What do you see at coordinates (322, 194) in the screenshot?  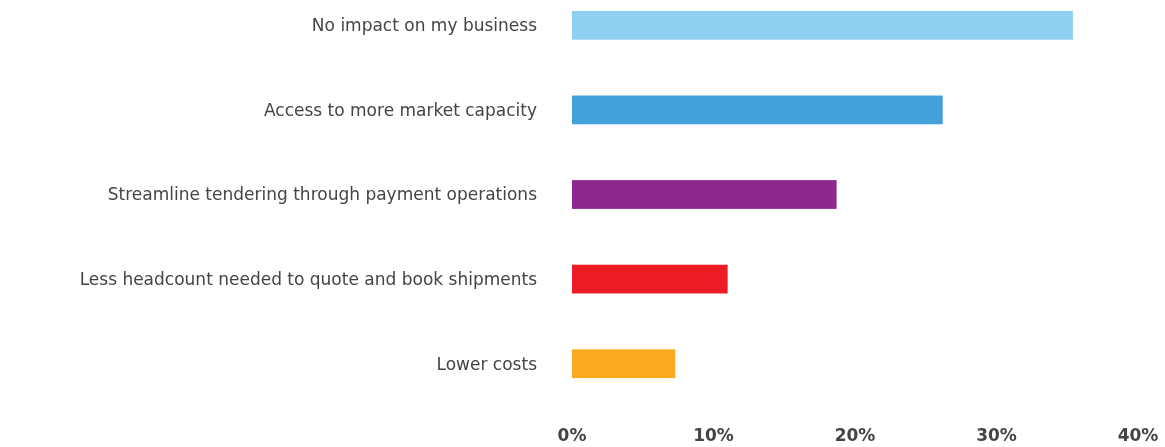 I see `y-tick-label: Streamline tendering through payment operations` at bounding box center [322, 194].